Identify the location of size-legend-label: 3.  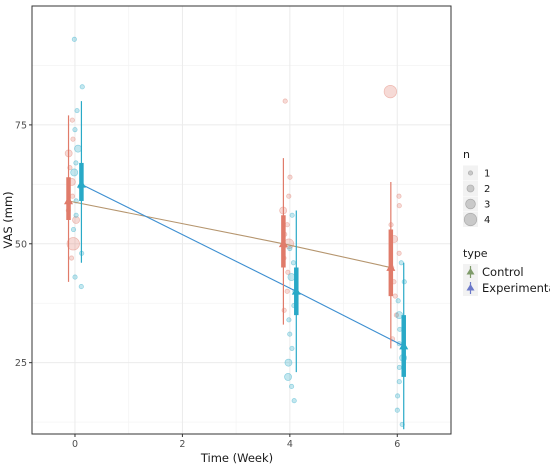
(487, 205).